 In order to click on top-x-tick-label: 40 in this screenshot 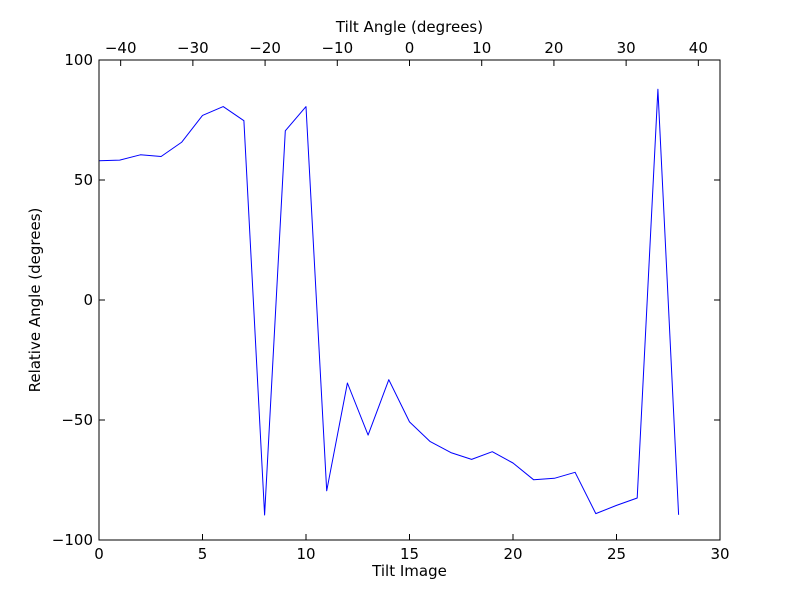, I will do `click(698, 48)`.